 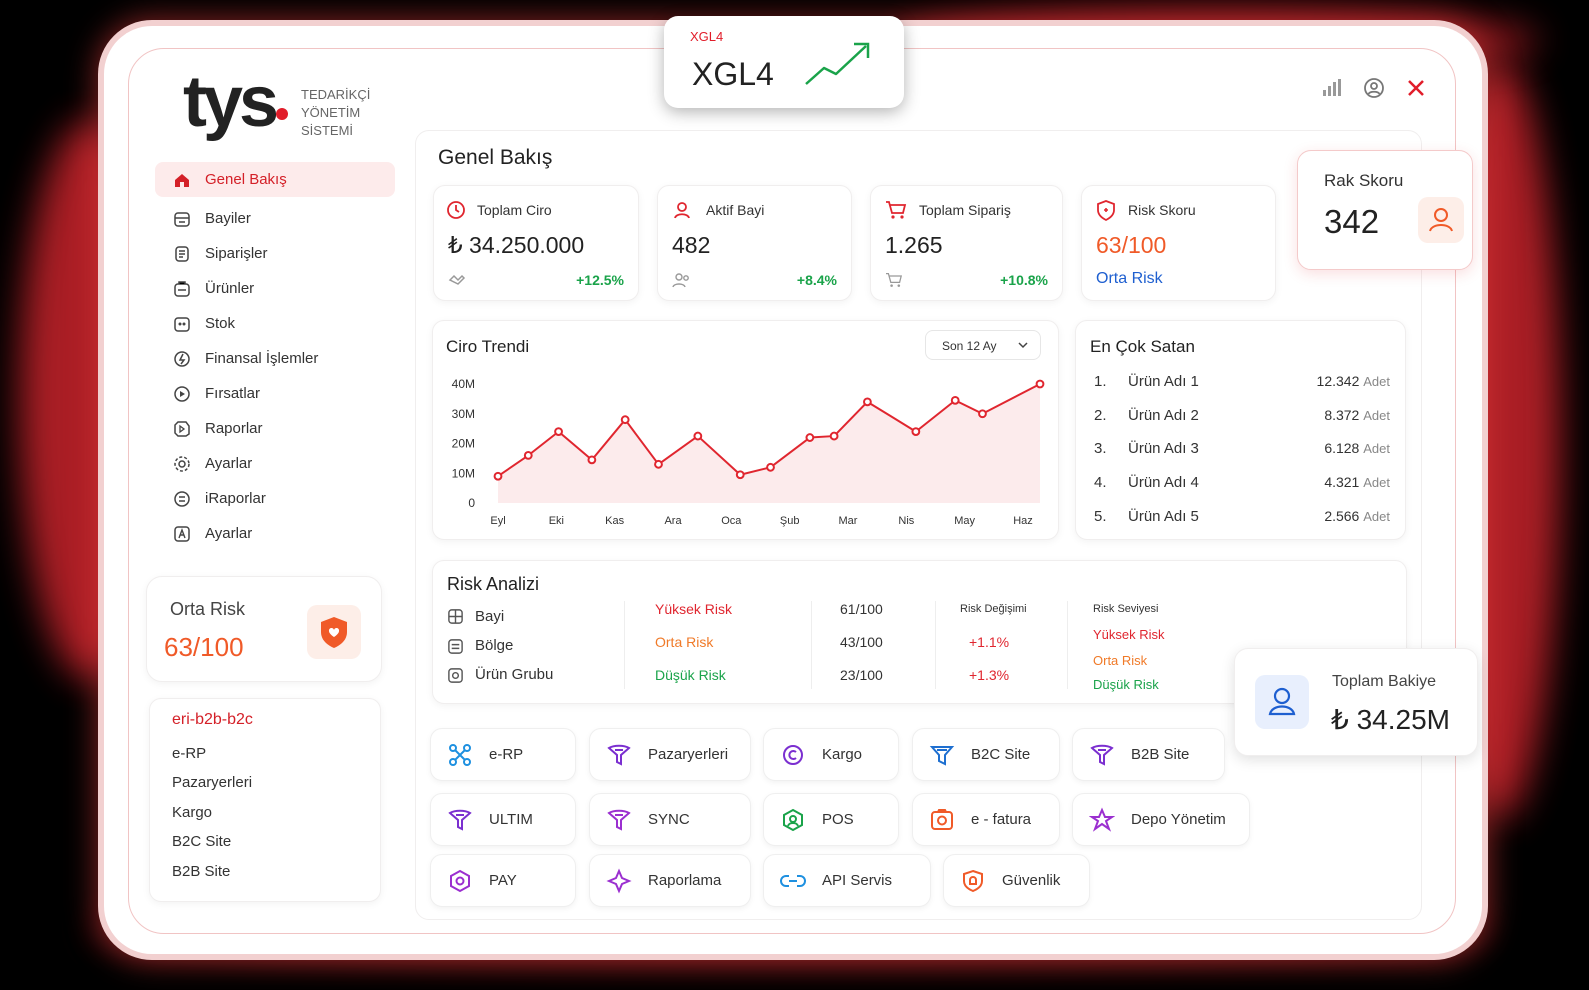 I want to click on sidebar-item-8: Raporlar, so click(x=275, y=428).